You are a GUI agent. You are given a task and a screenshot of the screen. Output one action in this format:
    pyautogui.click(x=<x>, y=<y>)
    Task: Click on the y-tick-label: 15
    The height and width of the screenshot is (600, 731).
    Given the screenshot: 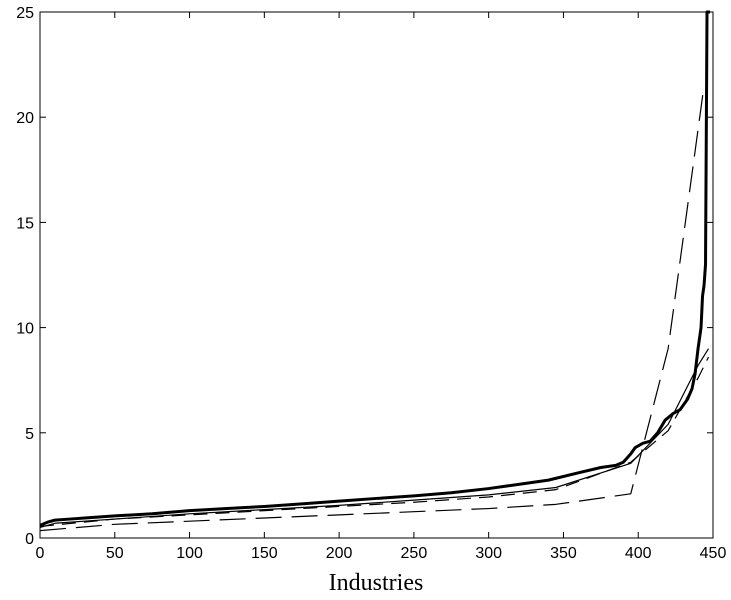 What is the action you would take?
    pyautogui.click(x=25, y=223)
    